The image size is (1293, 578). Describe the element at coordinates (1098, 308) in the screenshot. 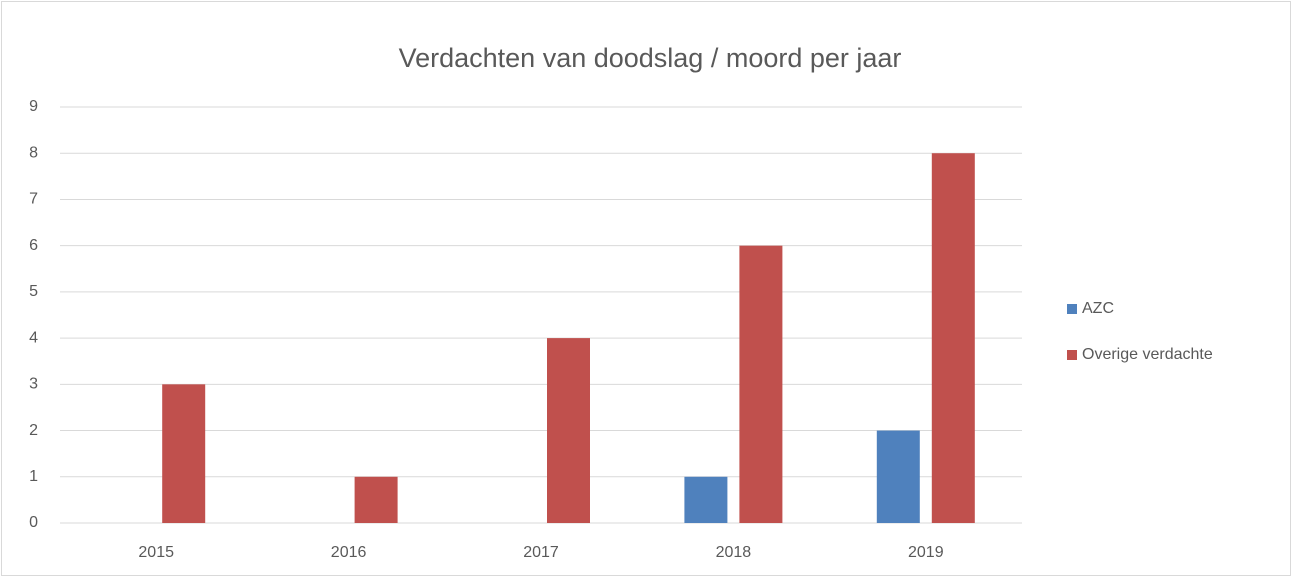

I see `legend-label: AZC` at that location.